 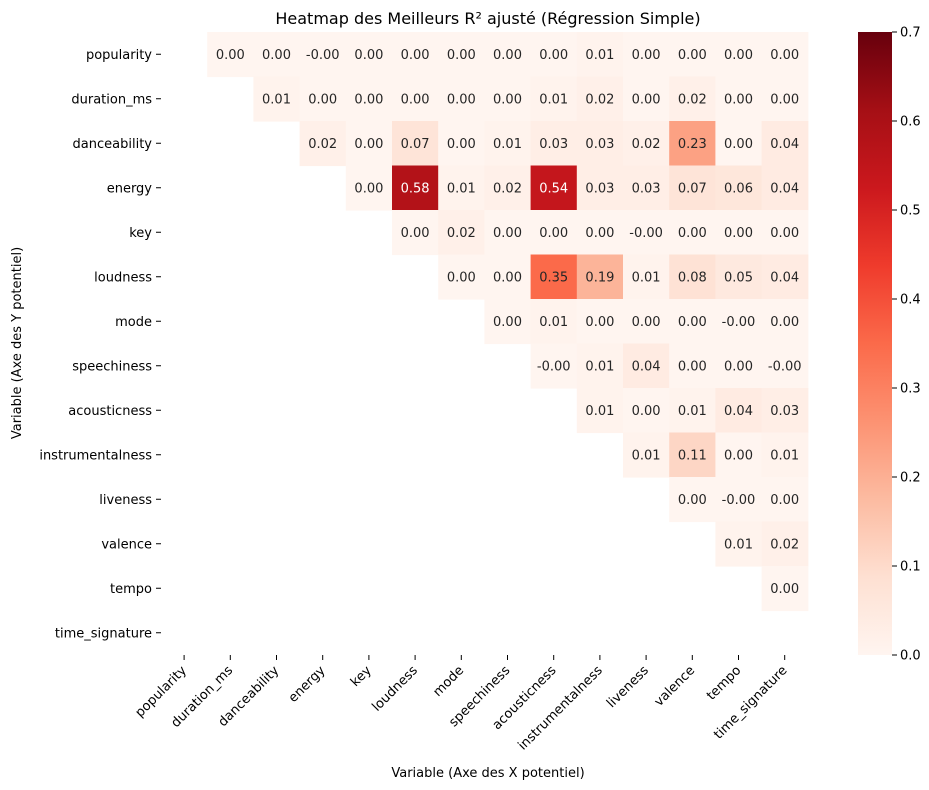 What do you see at coordinates (675, 686) in the screenshot?
I see `x-tick-label: valence` at bounding box center [675, 686].